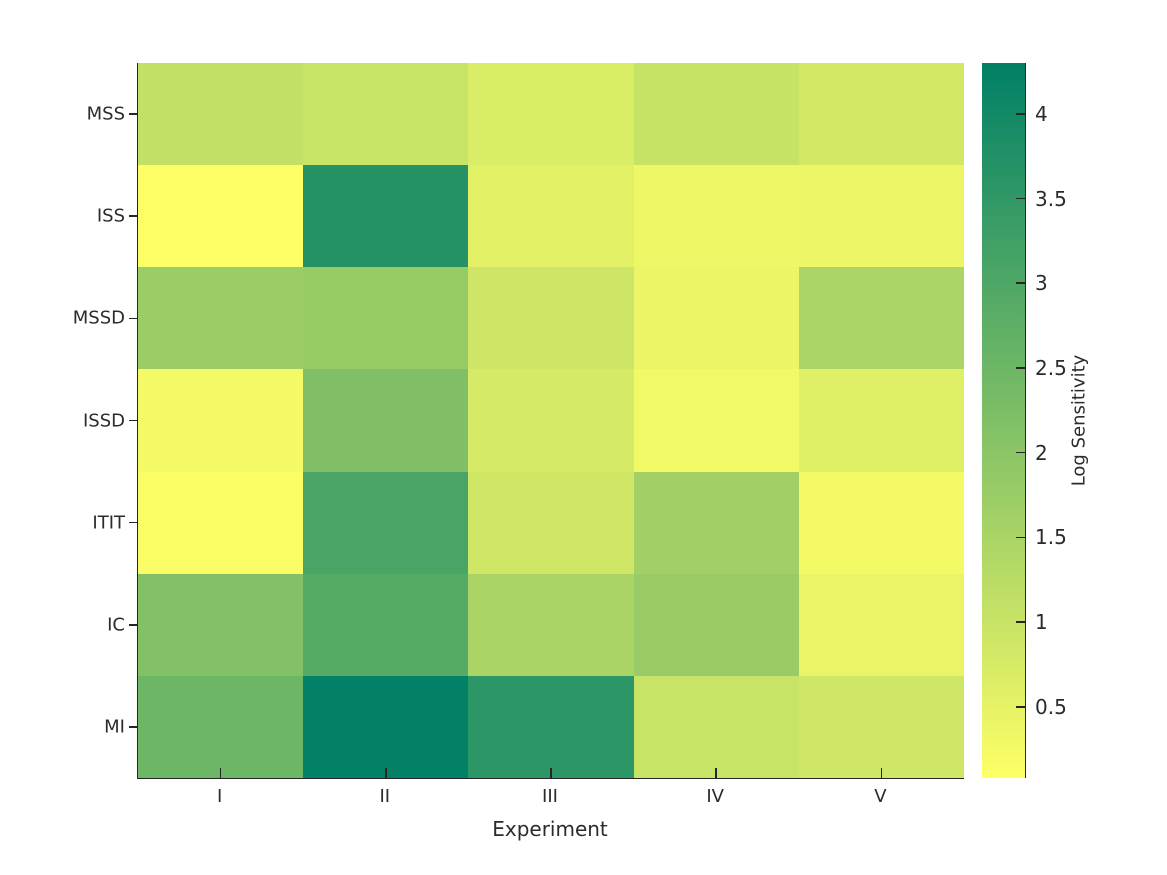 The width and height of the screenshot is (1167, 875). Describe the element at coordinates (881, 216) in the screenshot. I see `heatmap-cell-ISS-V` at that location.